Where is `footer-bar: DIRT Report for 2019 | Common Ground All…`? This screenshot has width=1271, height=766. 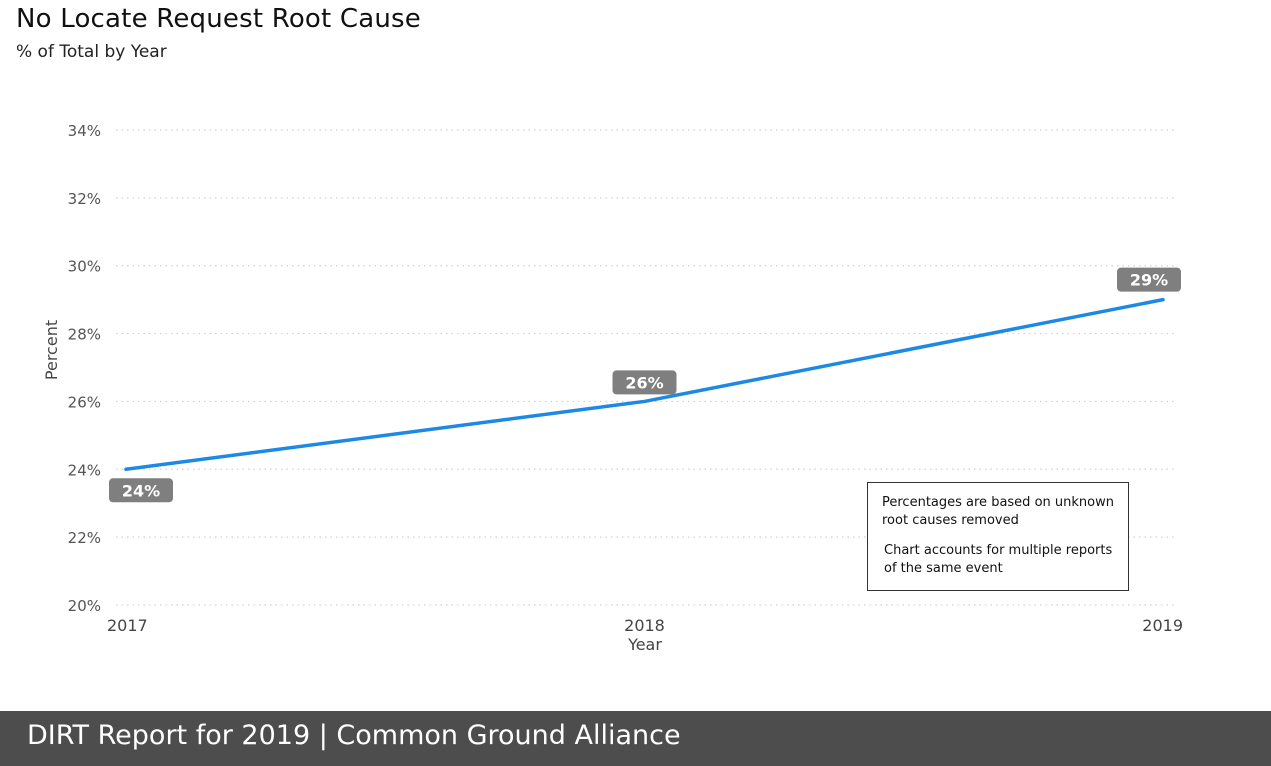
footer-bar: DIRT Report for 2019 | Common Ground All… is located at coordinates (635, 738).